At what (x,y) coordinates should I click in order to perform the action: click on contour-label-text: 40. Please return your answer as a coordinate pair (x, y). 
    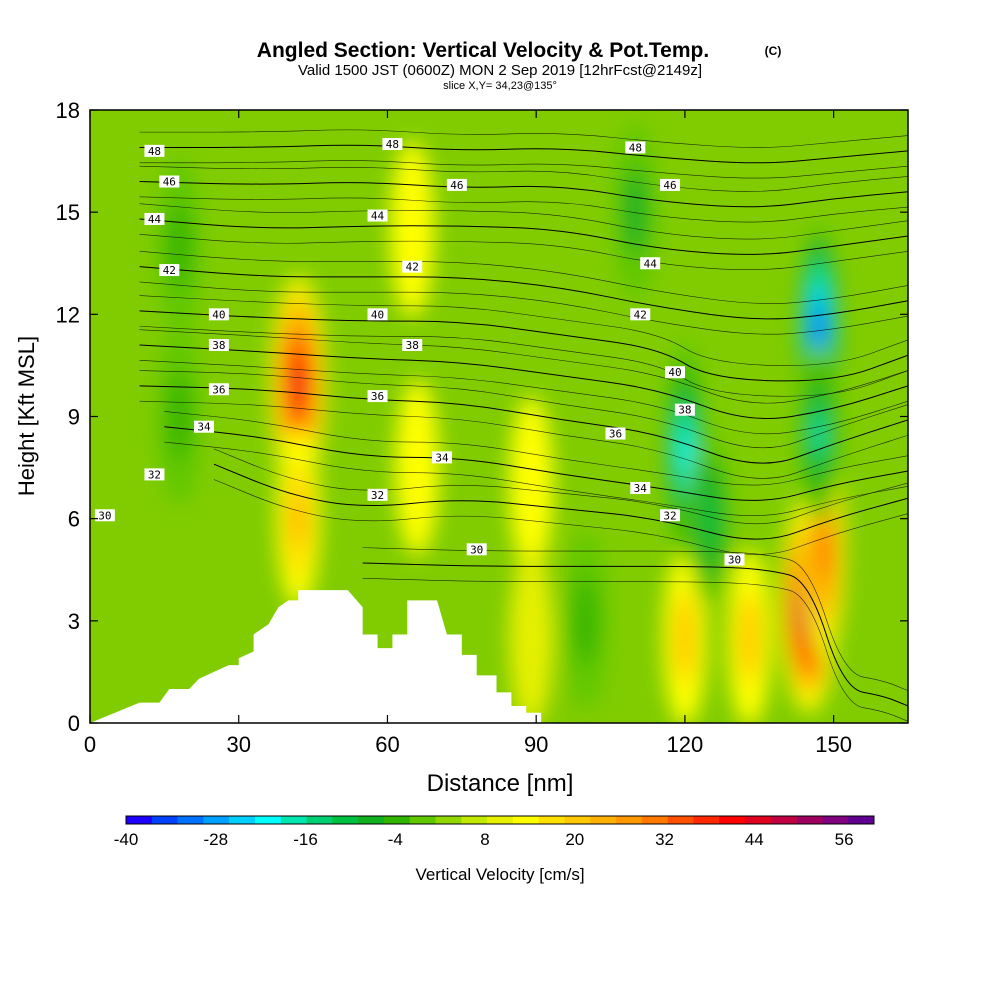
    Looking at the image, I should click on (218, 314).